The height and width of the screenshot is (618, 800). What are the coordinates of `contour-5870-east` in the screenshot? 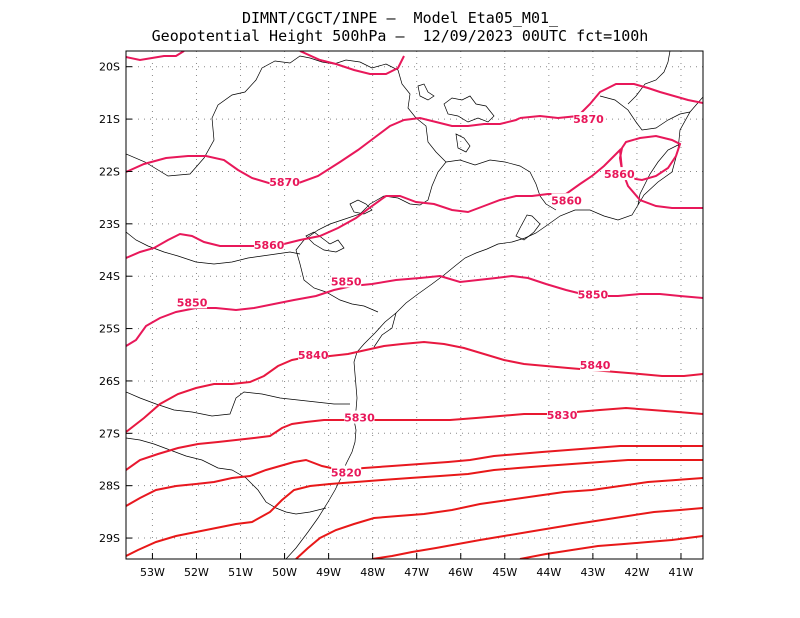 It's located at (611, 101).